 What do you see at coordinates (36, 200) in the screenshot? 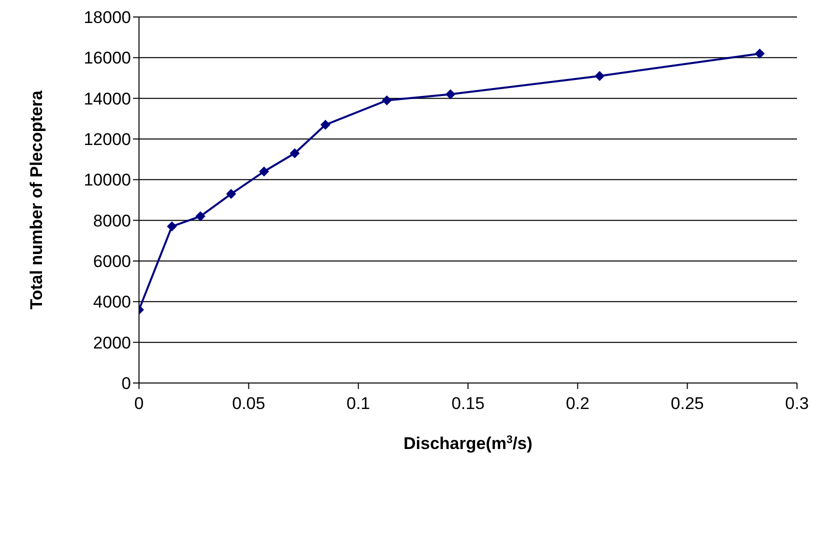
I see `y-axis-title: Total number of Plecoptera` at bounding box center [36, 200].